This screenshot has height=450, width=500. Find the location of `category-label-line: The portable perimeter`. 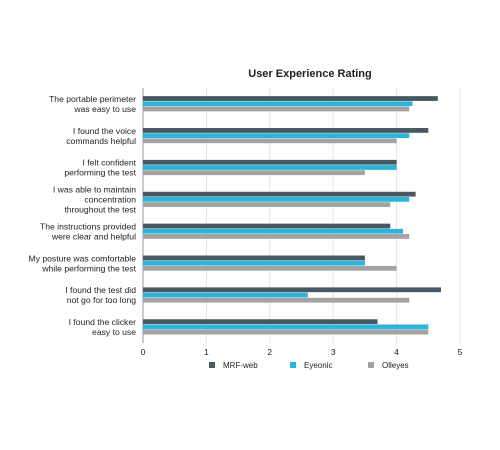

category-label-line: The portable perimeter is located at coordinates (92, 99).